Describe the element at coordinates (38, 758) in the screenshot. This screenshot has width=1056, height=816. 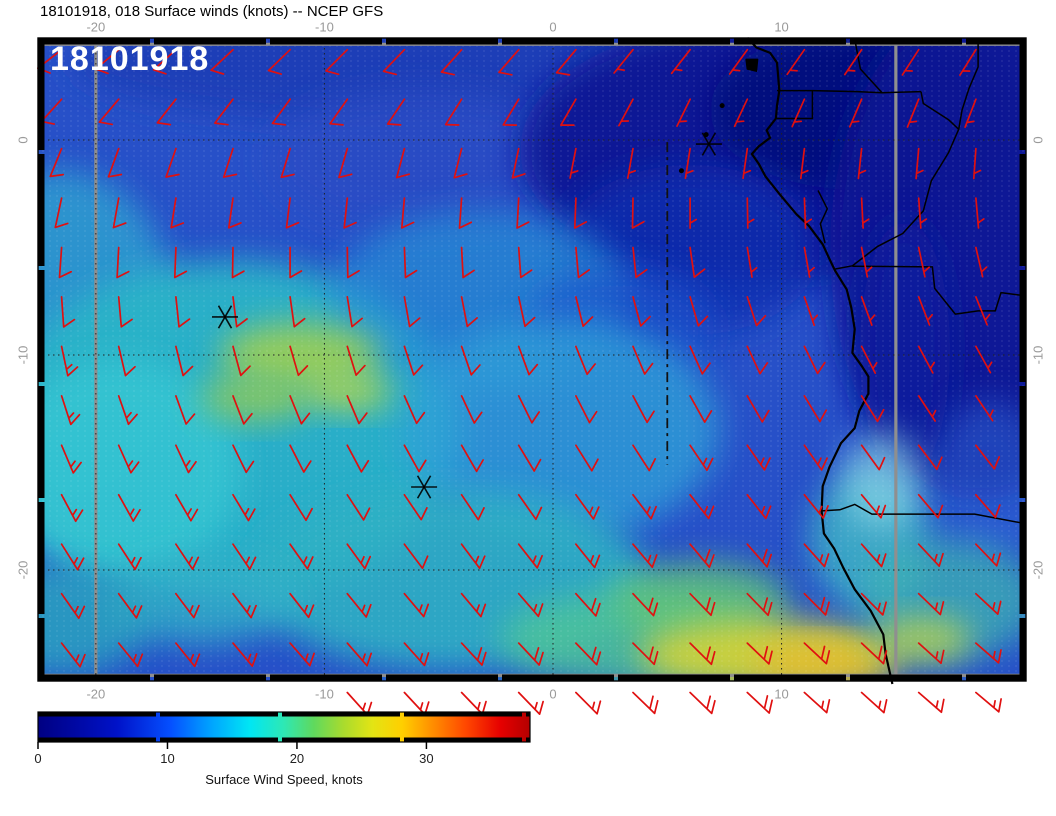
I see `colorbar-tick-label: 0` at that location.